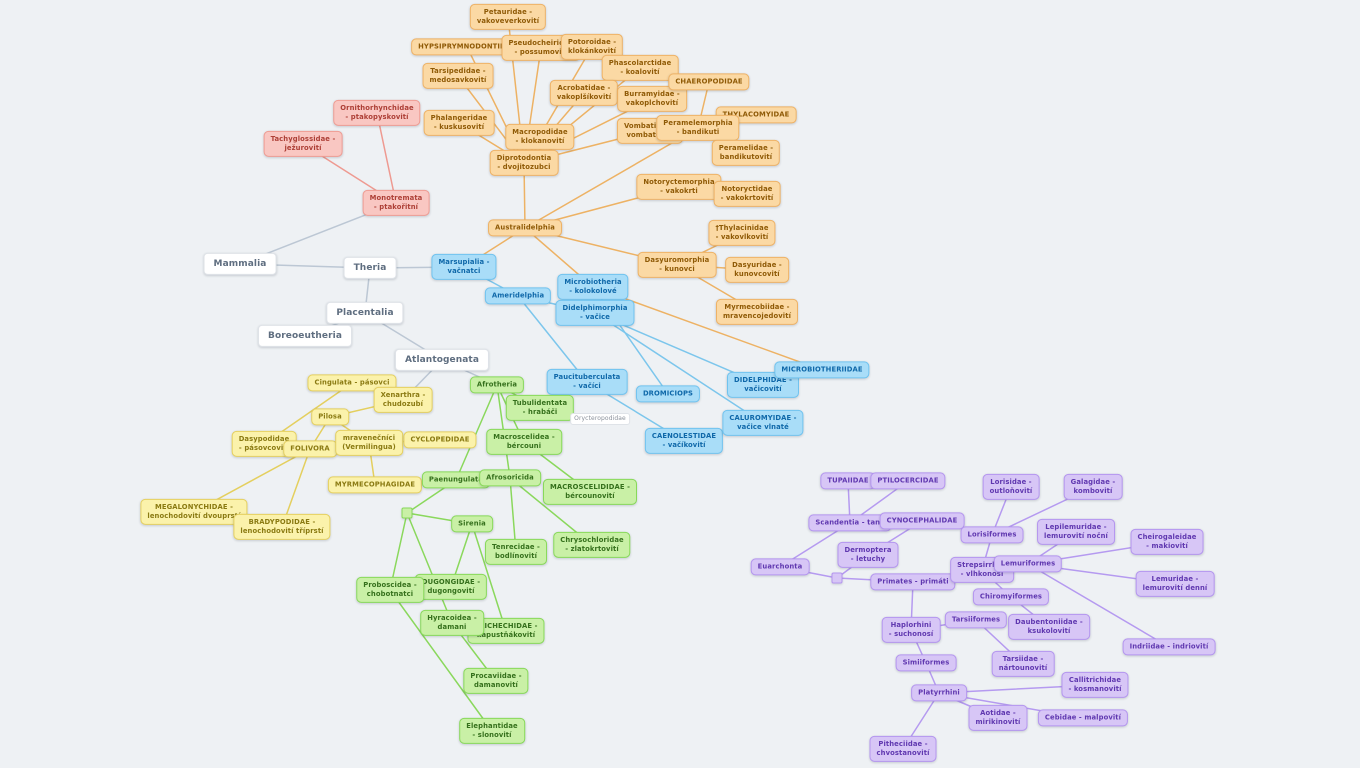  Describe the element at coordinates (584, 93) in the screenshot. I see `node-acrobatidae: Acrobatidae - vakoplšíkovití` at that location.